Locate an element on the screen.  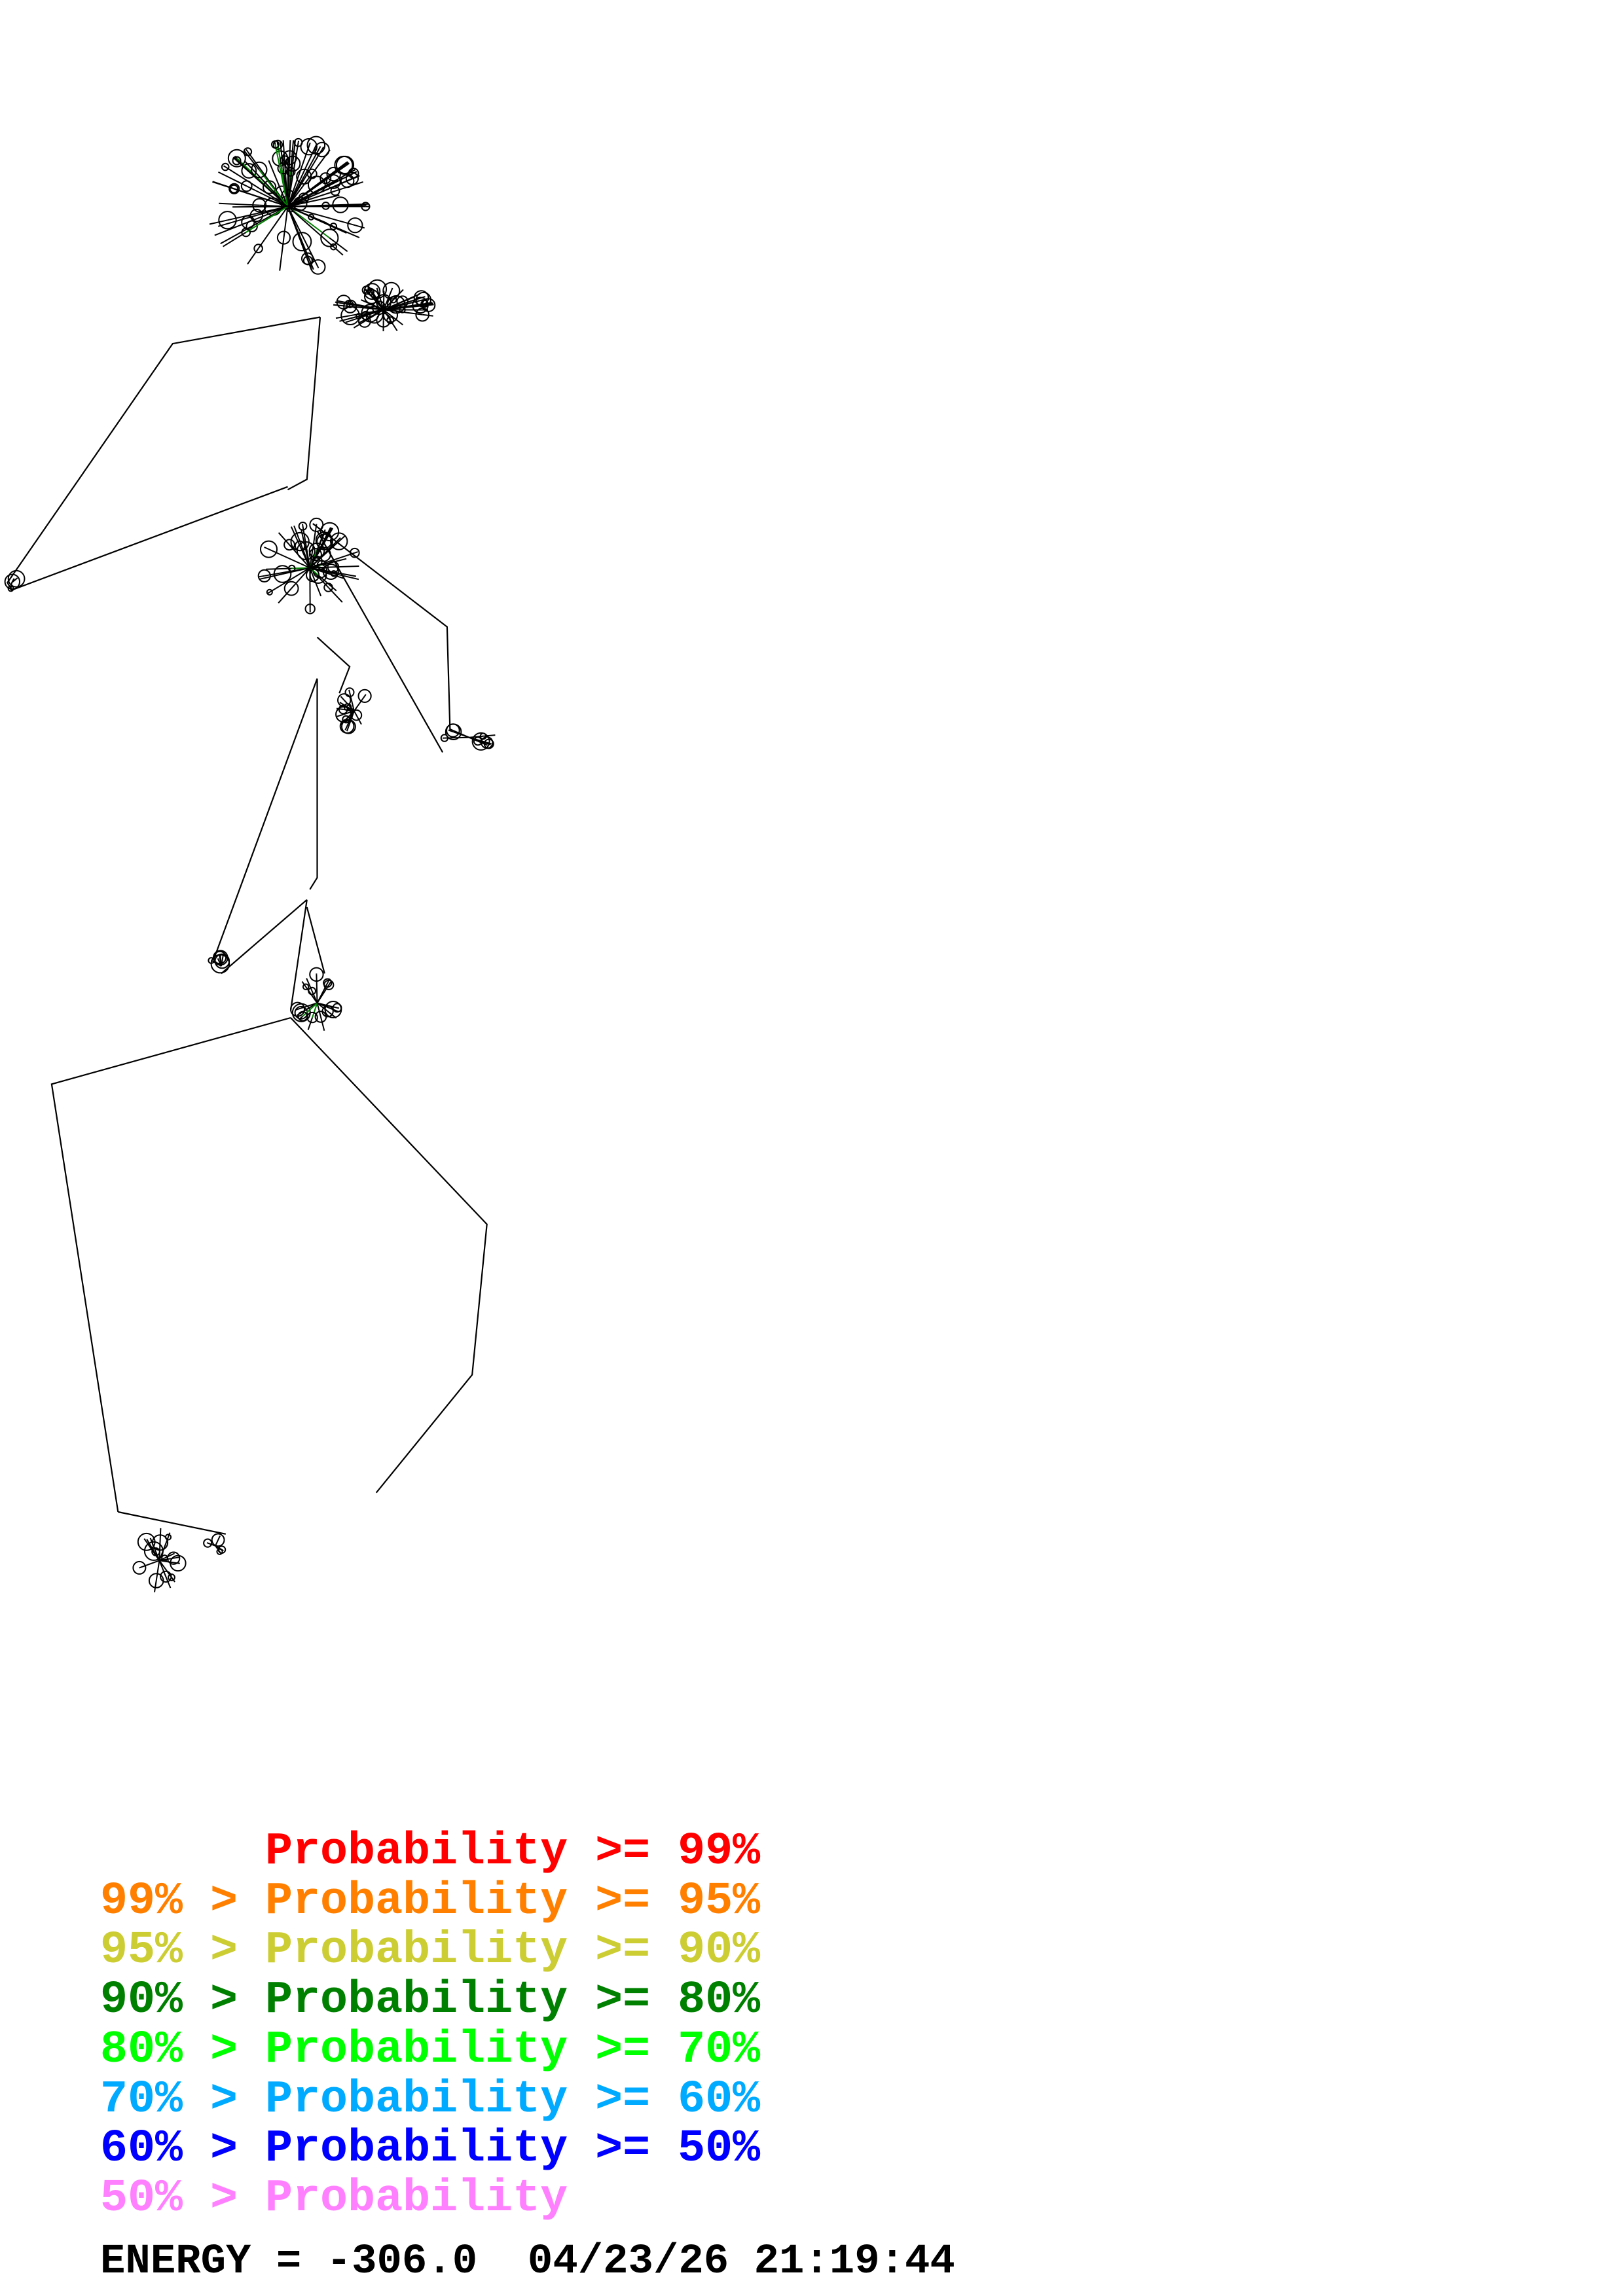
legend-prefix: 50% > is located at coordinates (183, 2198).